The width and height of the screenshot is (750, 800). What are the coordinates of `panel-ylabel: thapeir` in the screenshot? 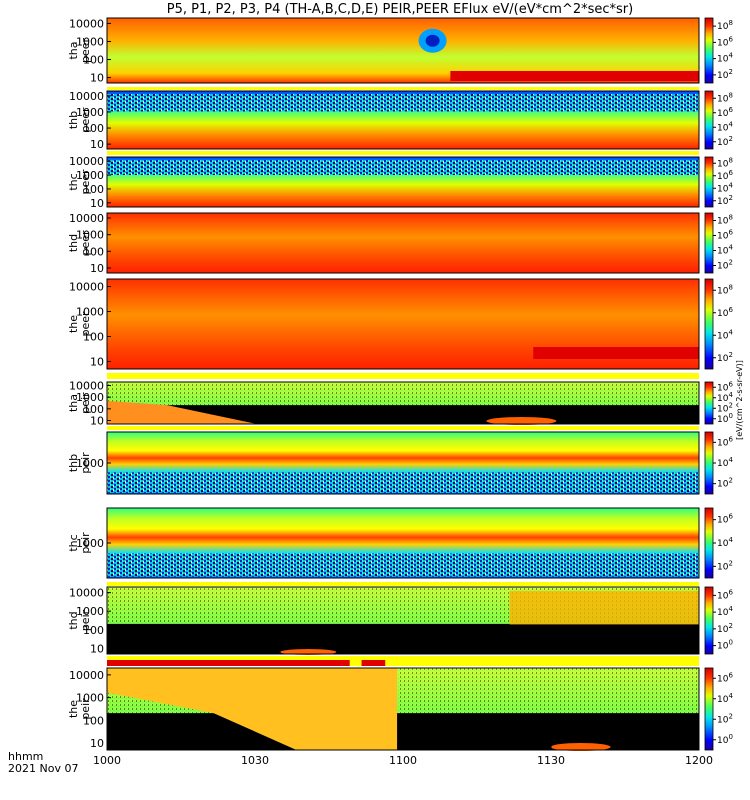 It's located at (79, 403).